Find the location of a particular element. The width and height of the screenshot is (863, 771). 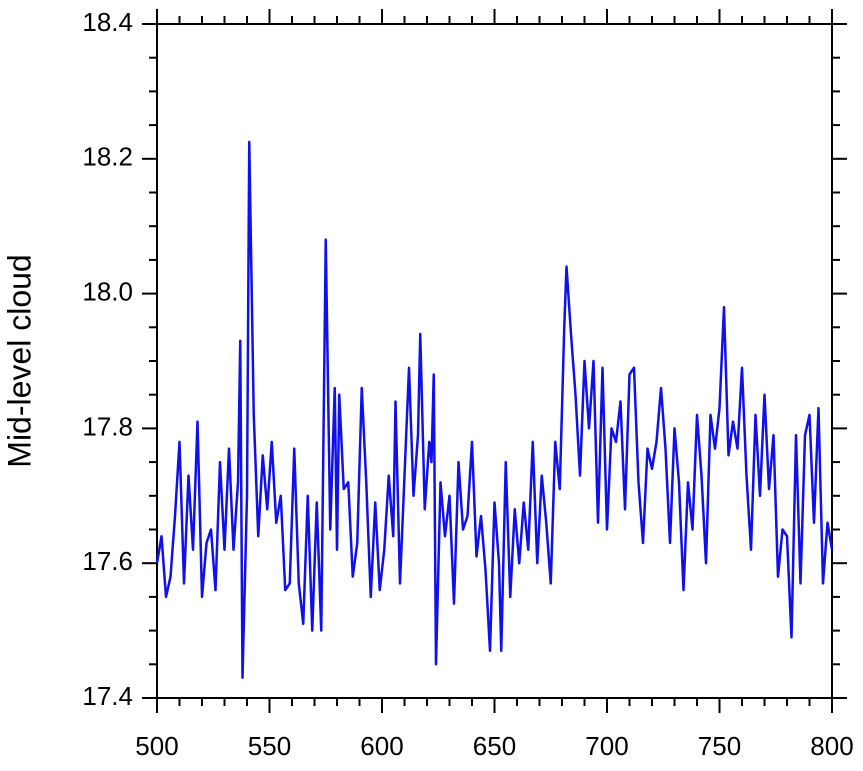

y-axis-label: Mid-level cloud is located at coordinates (19, 360).